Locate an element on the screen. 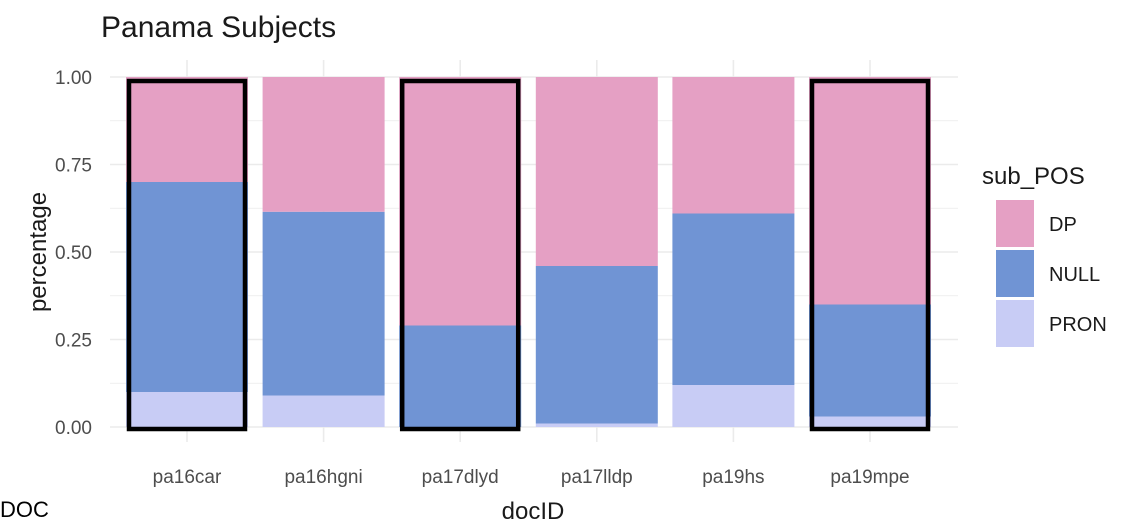 Image resolution: width=1139 pixels, height=527 pixels. legend-key-null is located at coordinates (1015, 273).